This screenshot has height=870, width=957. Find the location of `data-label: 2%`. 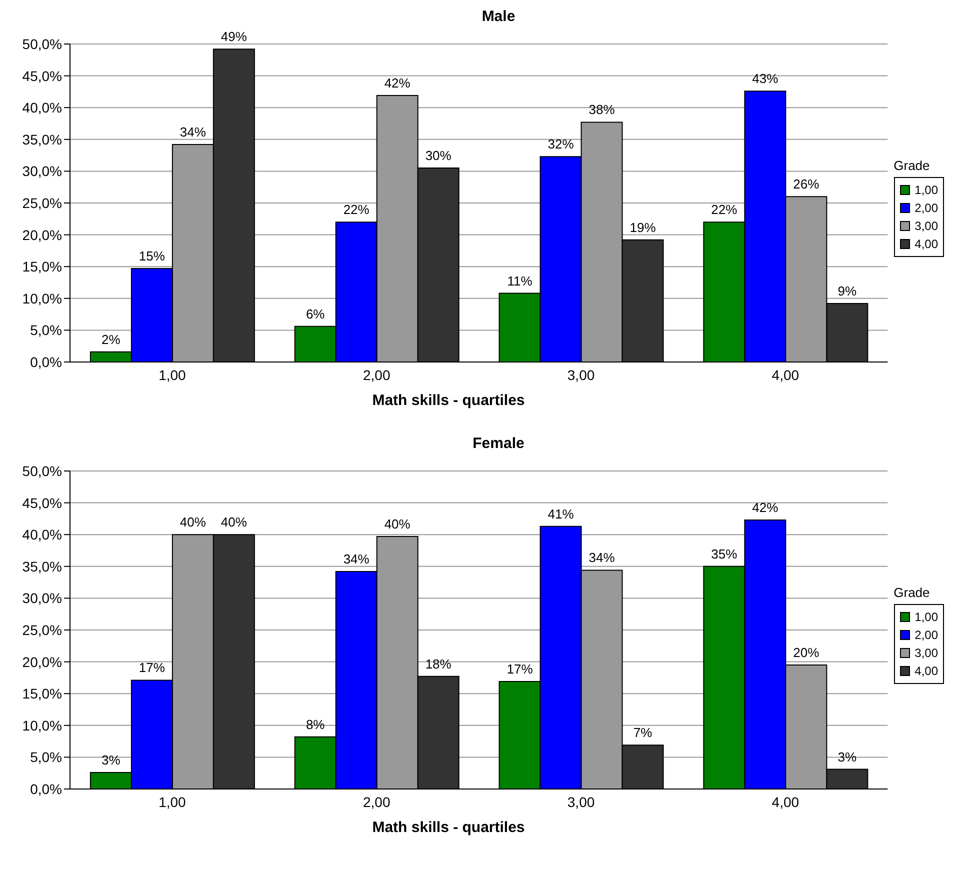

data-label: 2% is located at coordinates (111, 339).